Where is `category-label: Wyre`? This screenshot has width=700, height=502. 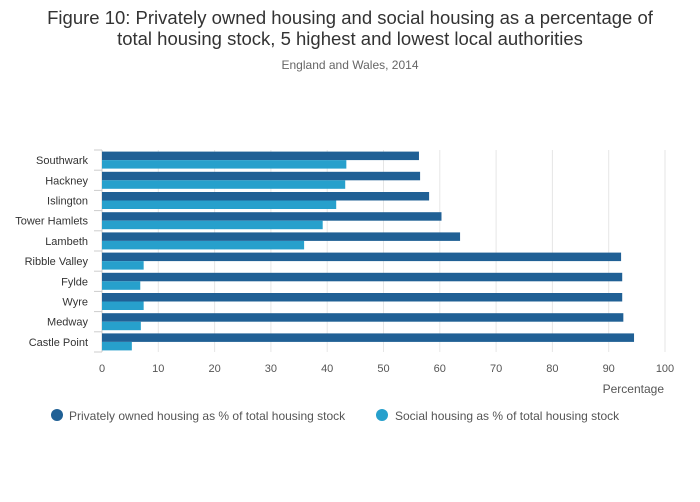 category-label: Wyre is located at coordinates (75, 303).